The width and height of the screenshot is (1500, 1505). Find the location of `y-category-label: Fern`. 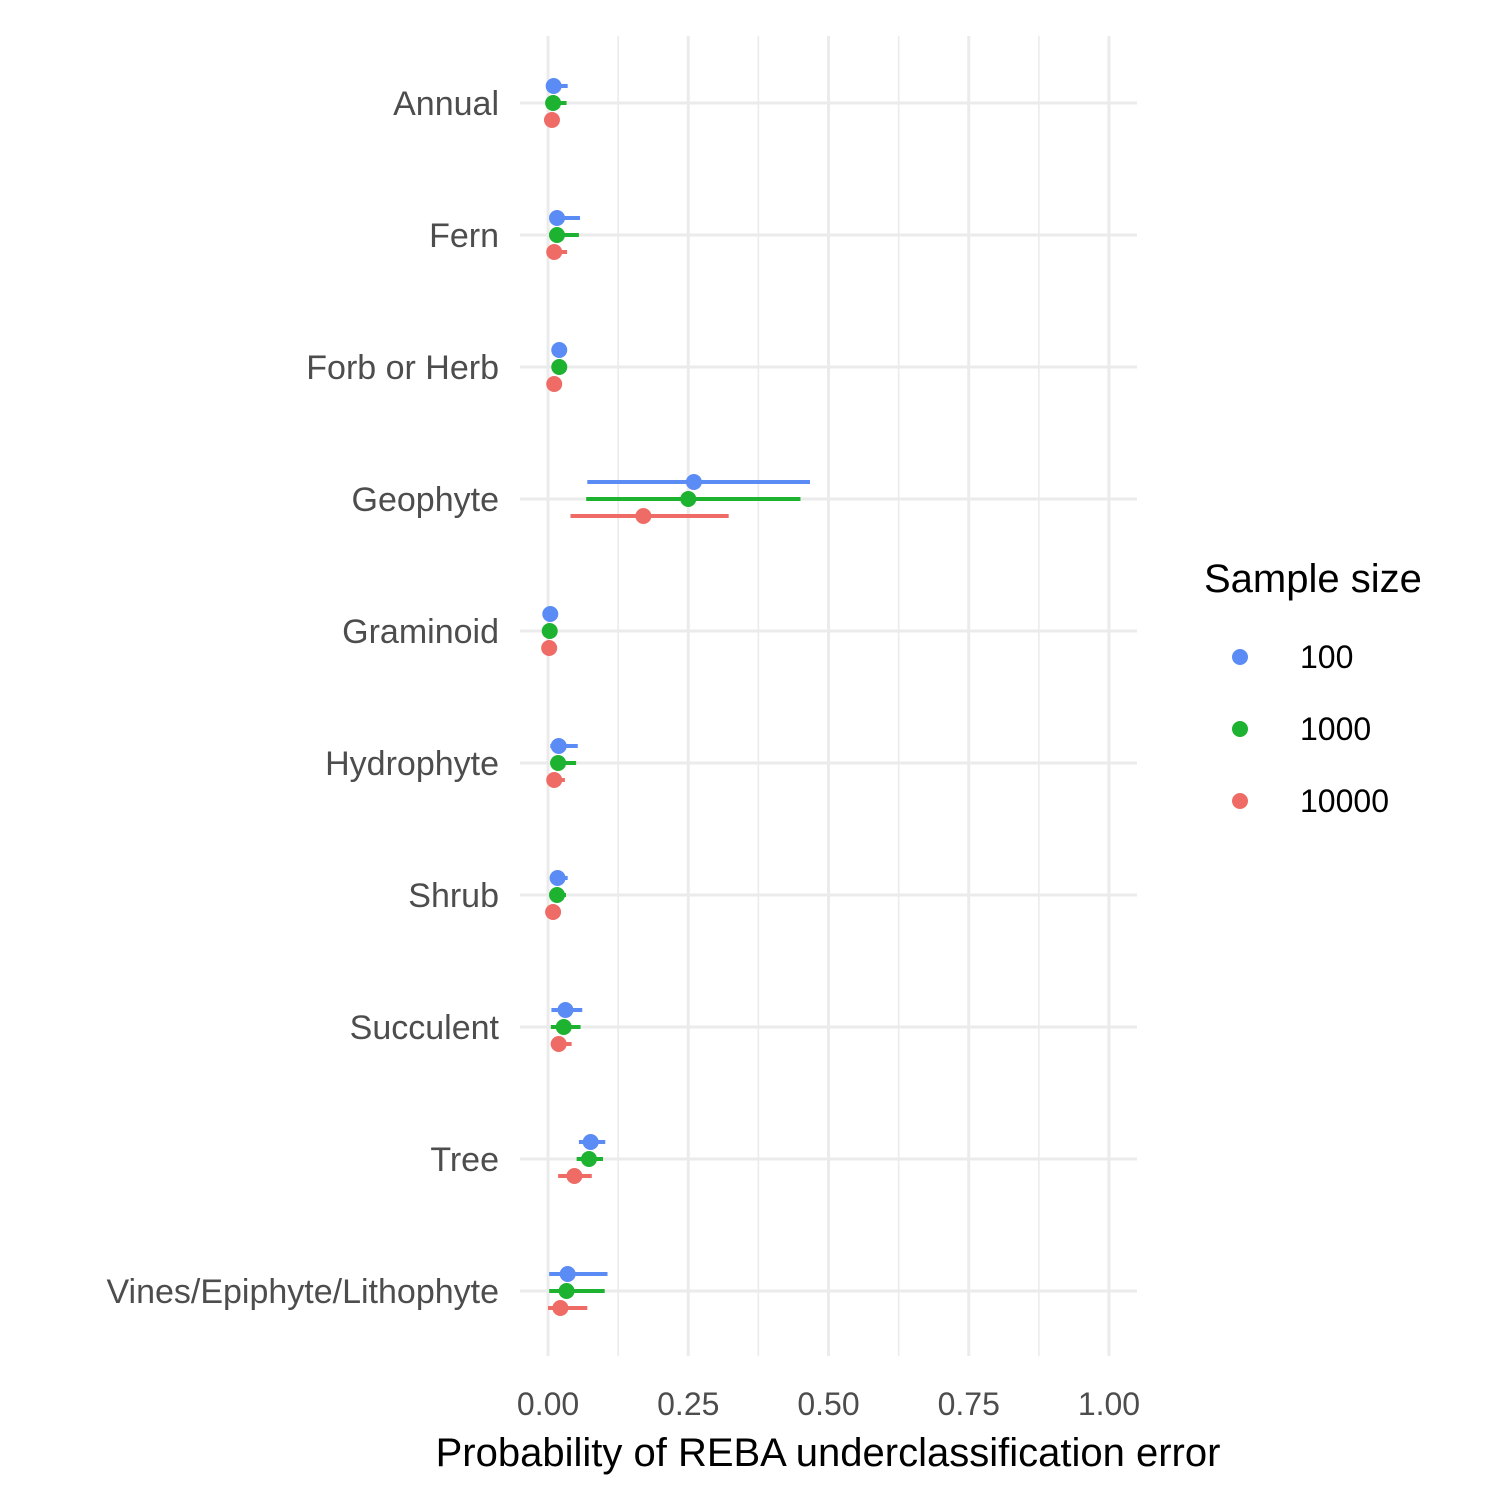

y-category-label: Fern is located at coordinates (464, 236).